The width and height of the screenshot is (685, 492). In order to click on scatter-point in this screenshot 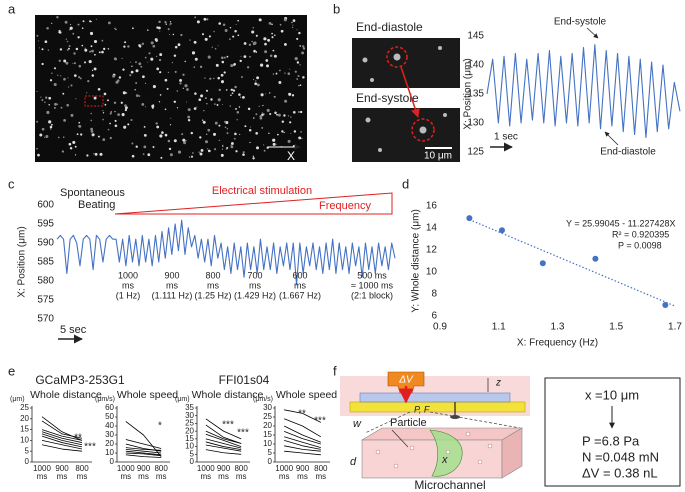, I will do `click(501, 230)`.